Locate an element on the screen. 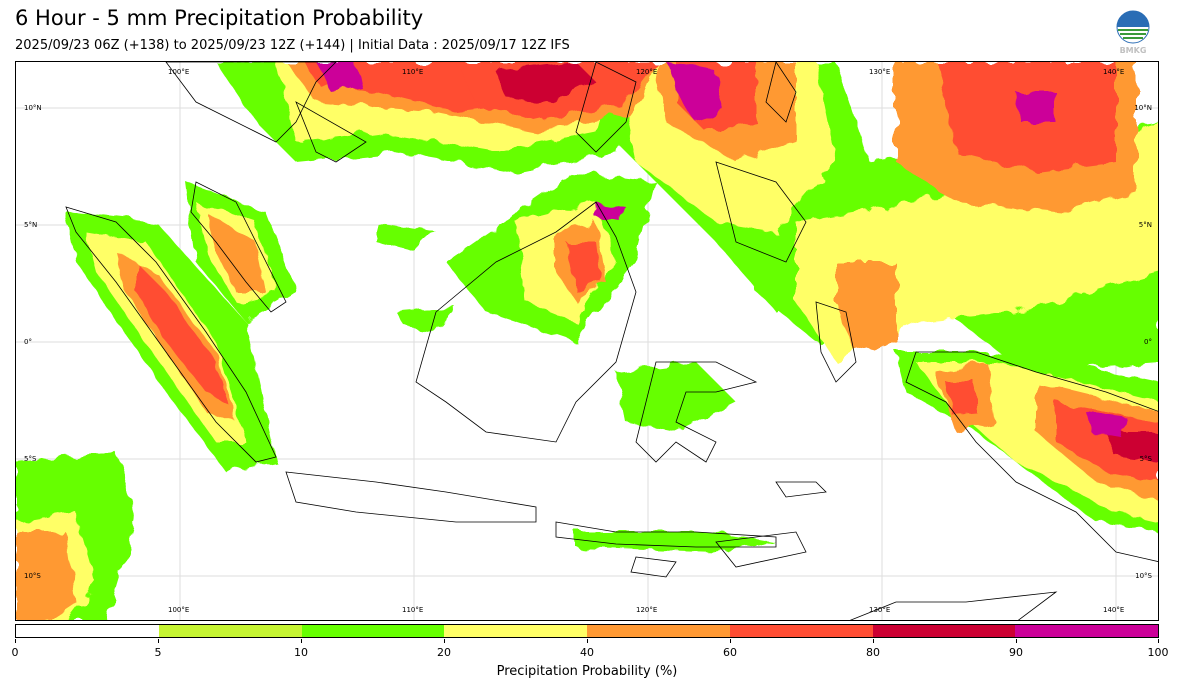 The height and width of the screenshot is (690, 1180). colorbar-tick-label: 100 is located at coordinates (1158, 652).